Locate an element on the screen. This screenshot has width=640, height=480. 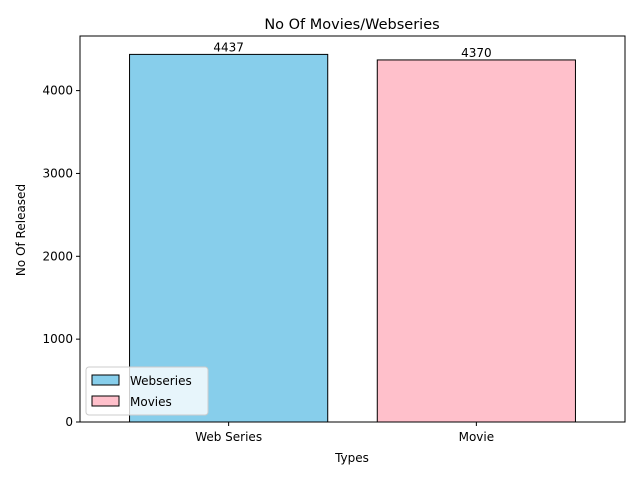
legend: Webseries Movies is located at coordinates (147, 391).